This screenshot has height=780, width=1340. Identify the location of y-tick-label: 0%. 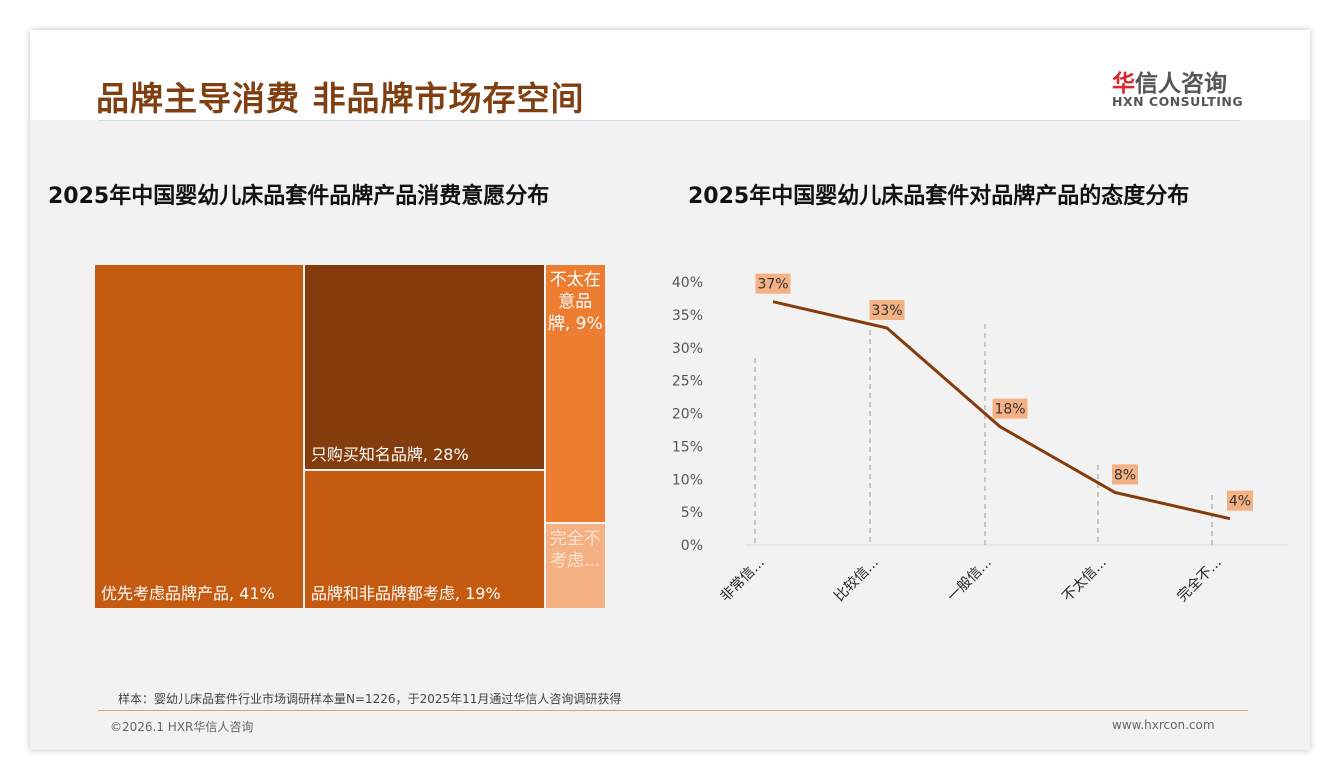
(692, 546).